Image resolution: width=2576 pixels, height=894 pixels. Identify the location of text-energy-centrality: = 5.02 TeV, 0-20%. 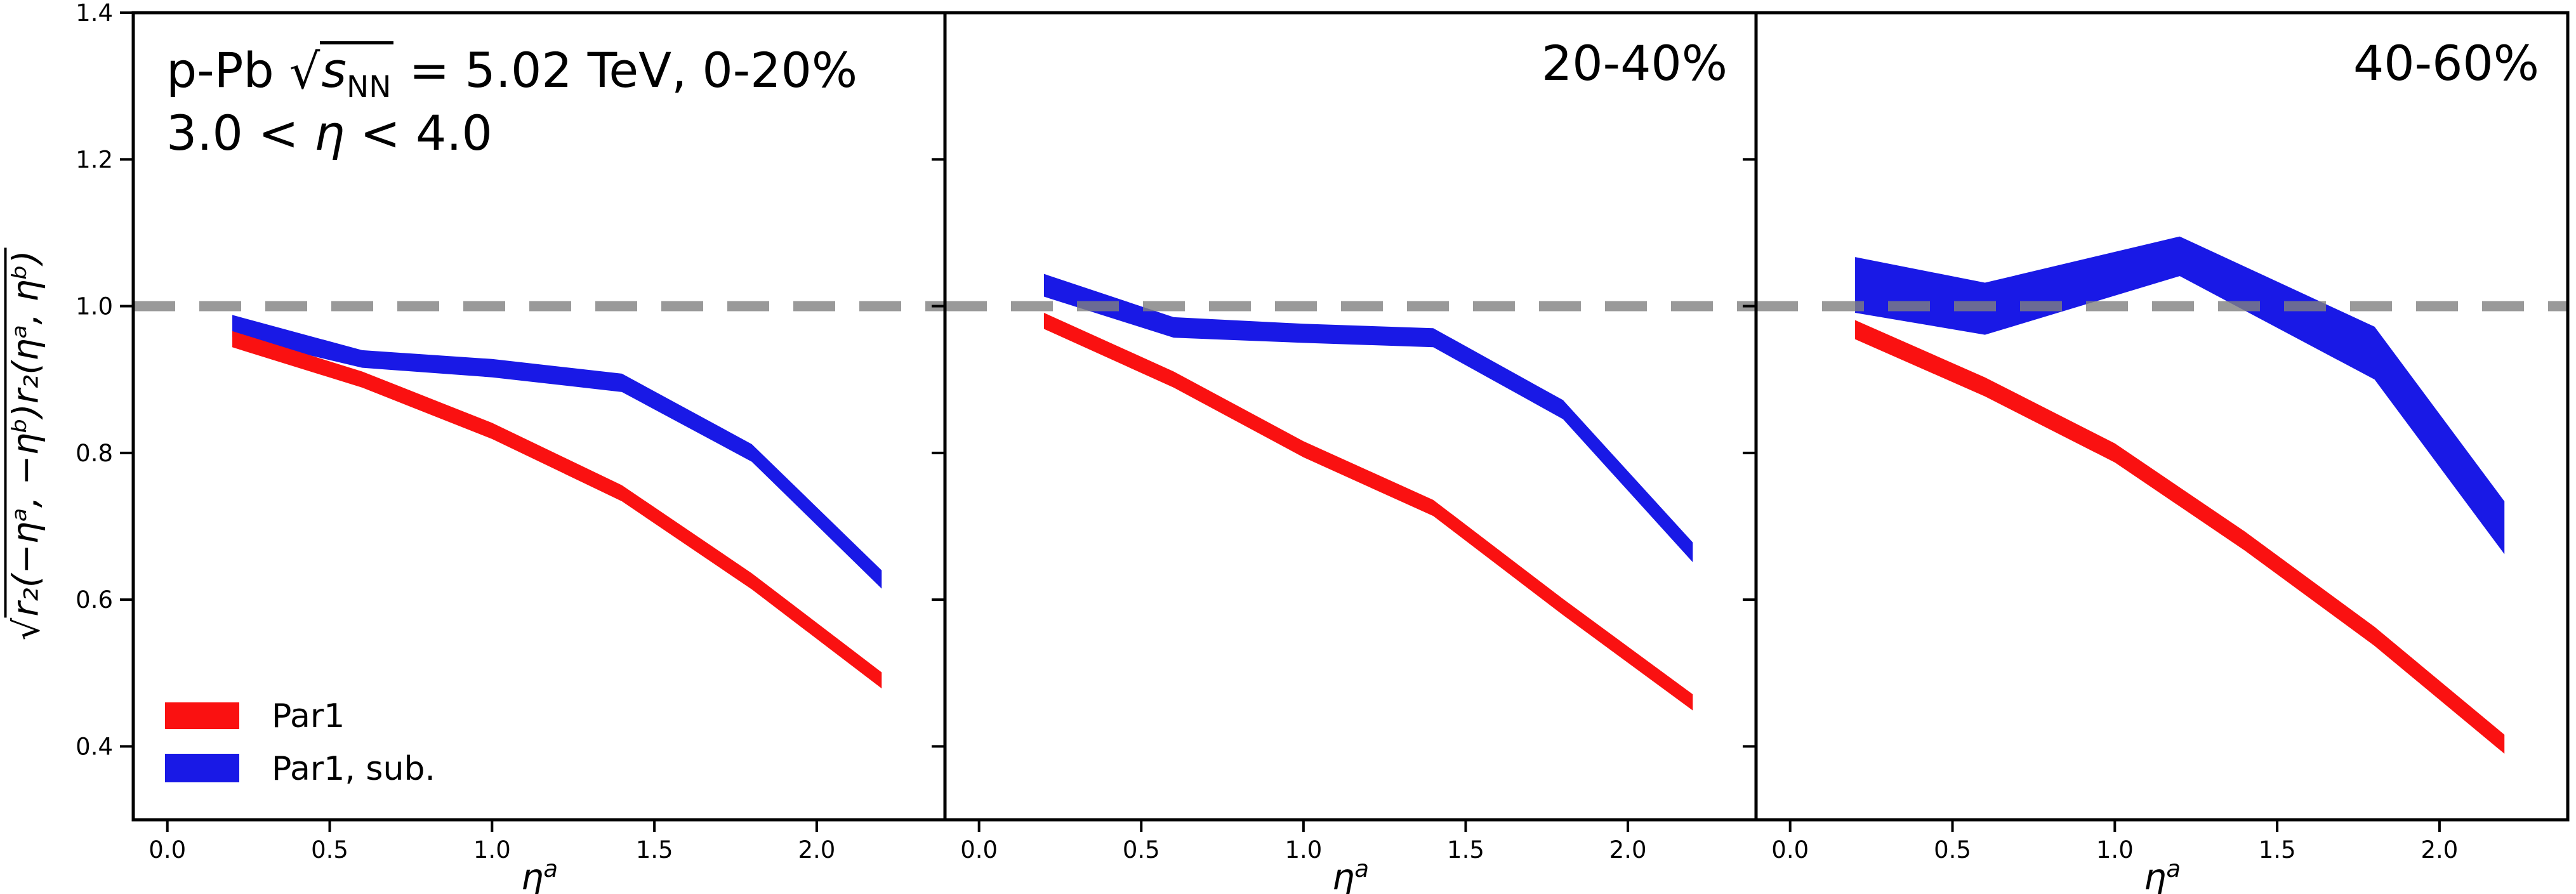
(625, 70).